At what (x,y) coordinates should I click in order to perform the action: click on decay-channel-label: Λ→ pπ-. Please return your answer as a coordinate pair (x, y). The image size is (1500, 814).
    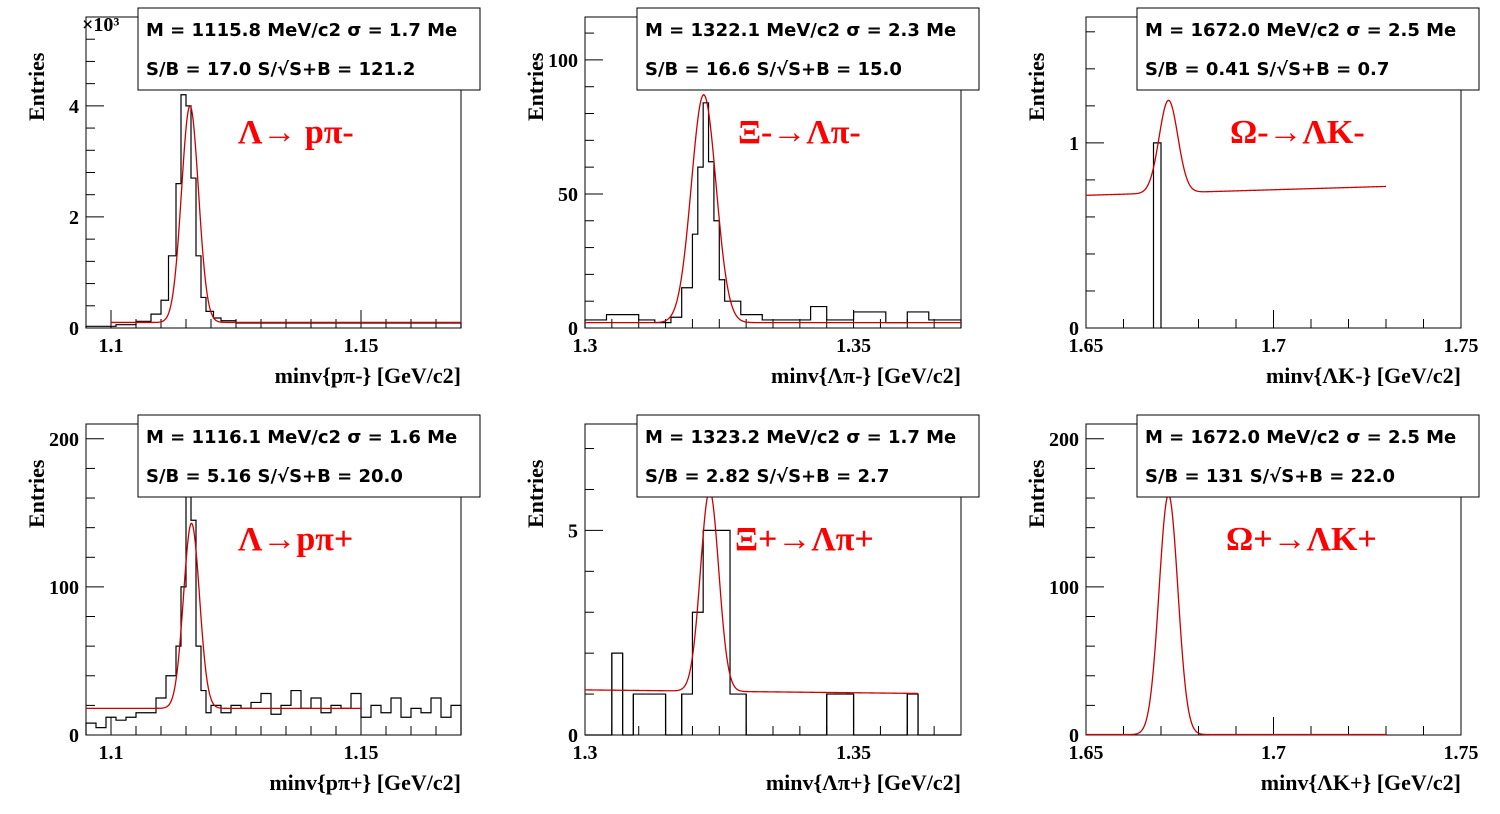
    Looking at the image, I should click on (296, 132).